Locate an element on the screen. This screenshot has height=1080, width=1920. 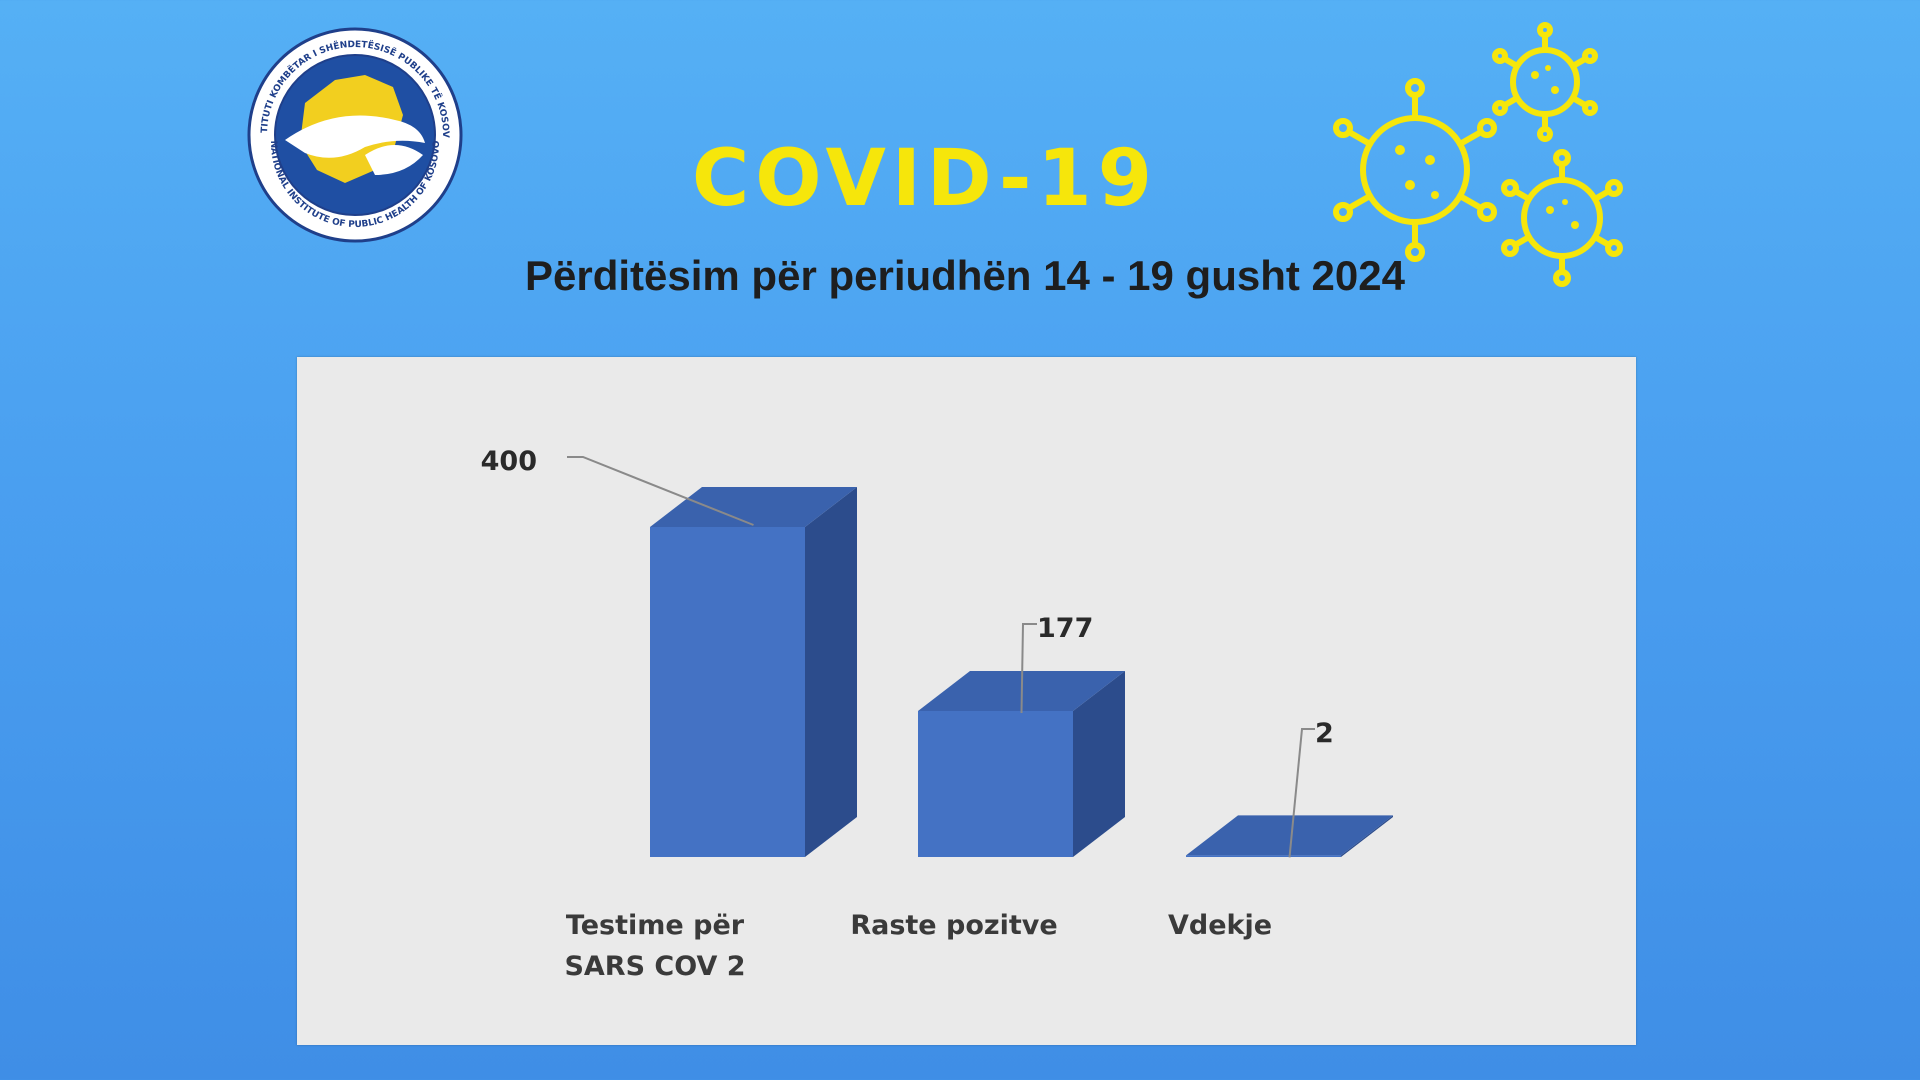
category-label: Raste pozitve is located at coordinates (954, 925).